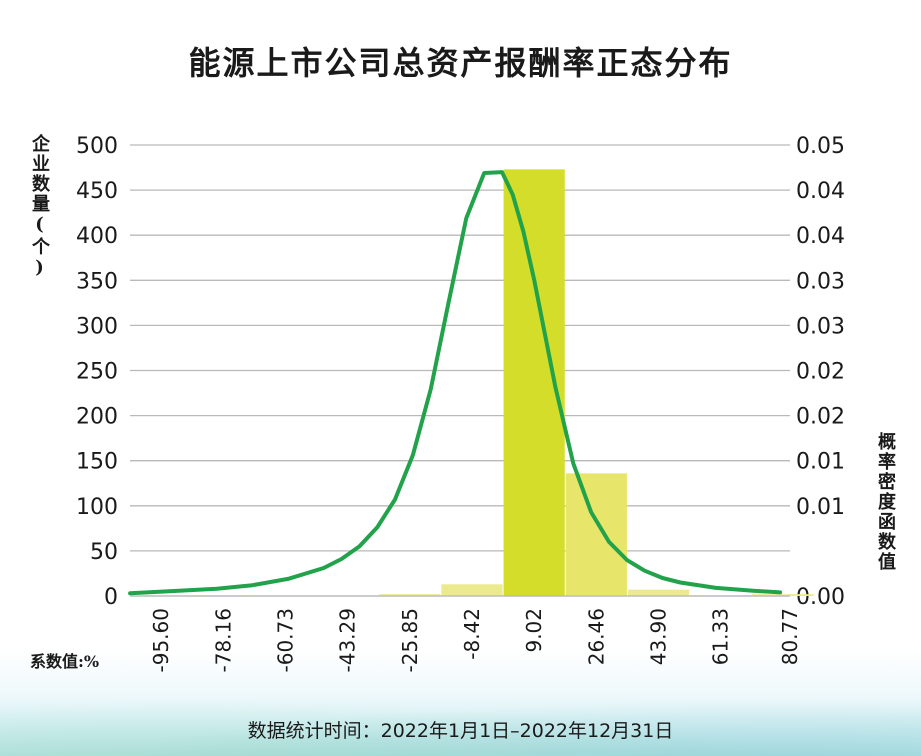 The image size is (921, 756). Describe the element at coordinates (659, 636) in the screenshot. I see `x-tick-label: 43.90` at that location.